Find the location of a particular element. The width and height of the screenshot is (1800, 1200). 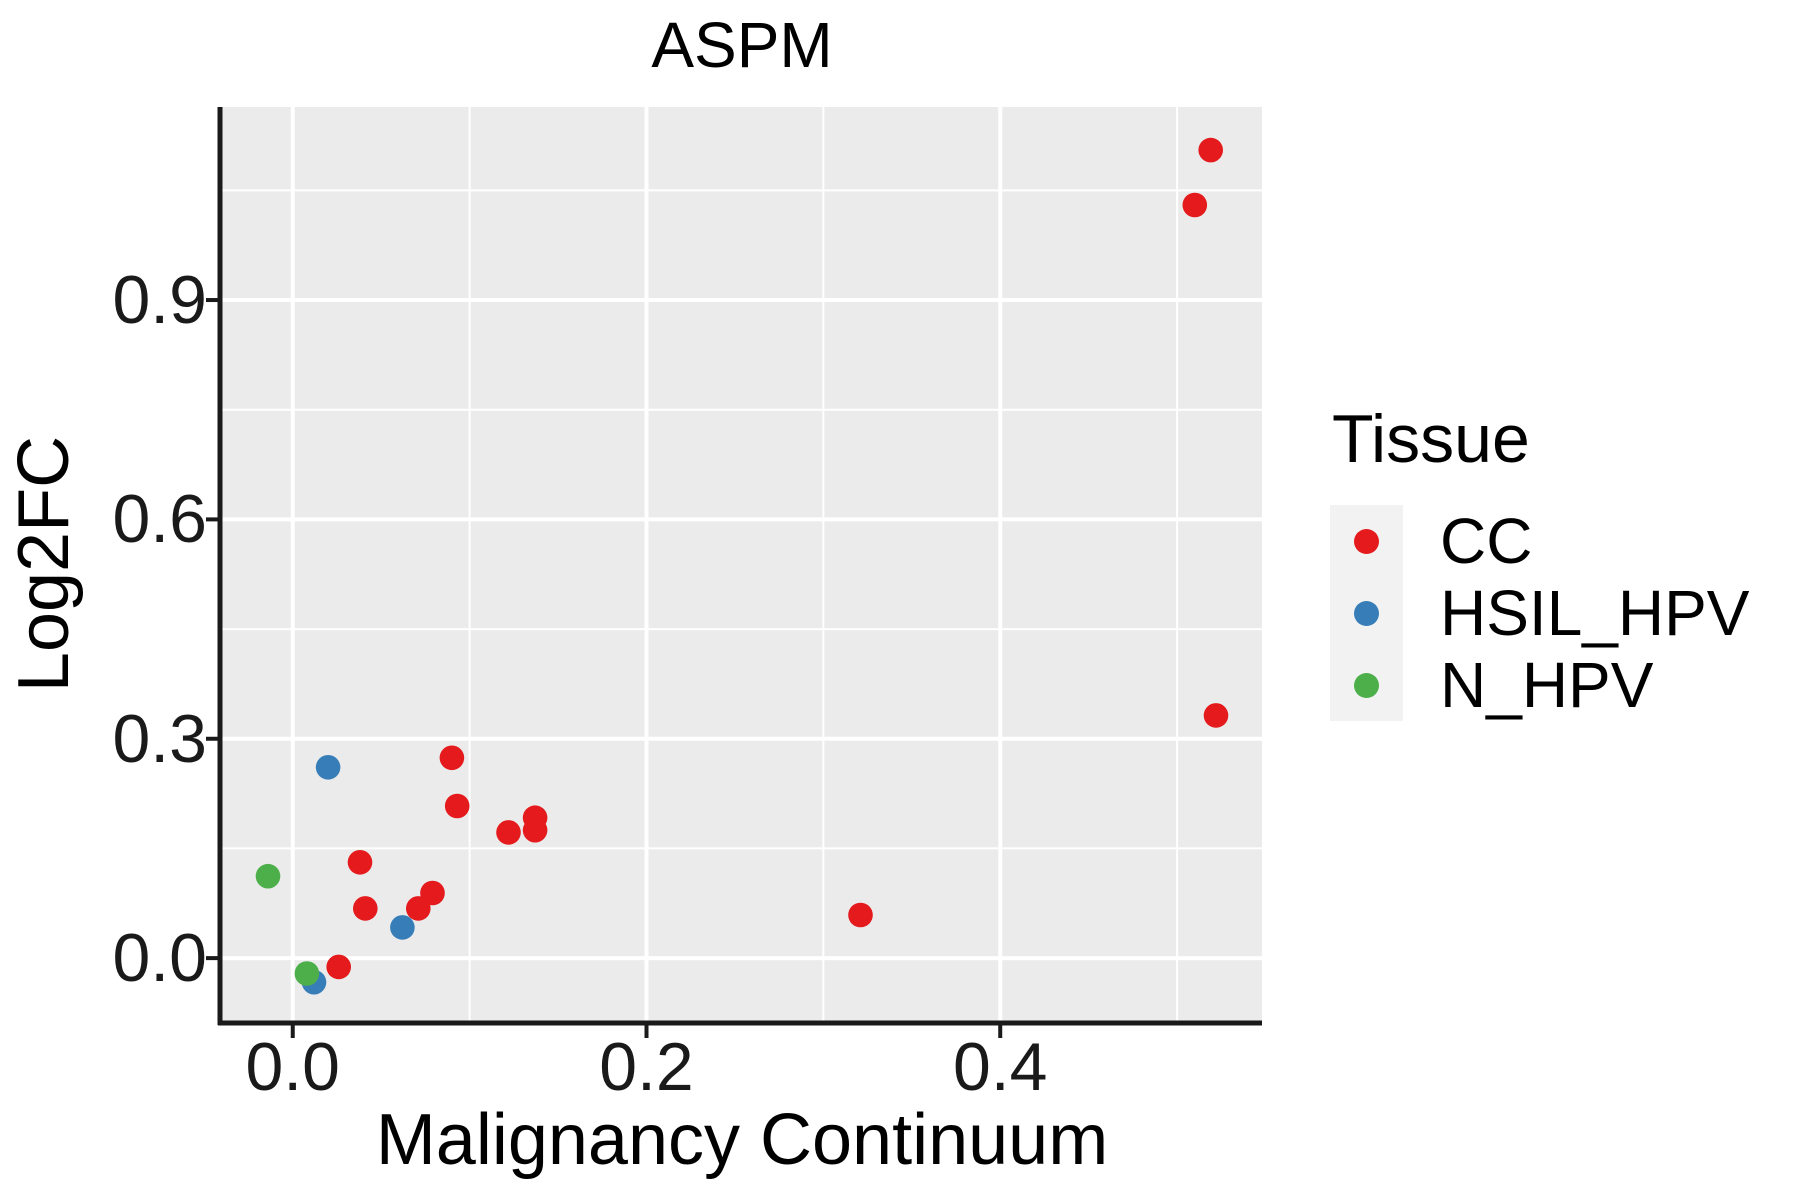

x-tick-label: 0.0 is located at coordinates (292, 1067).